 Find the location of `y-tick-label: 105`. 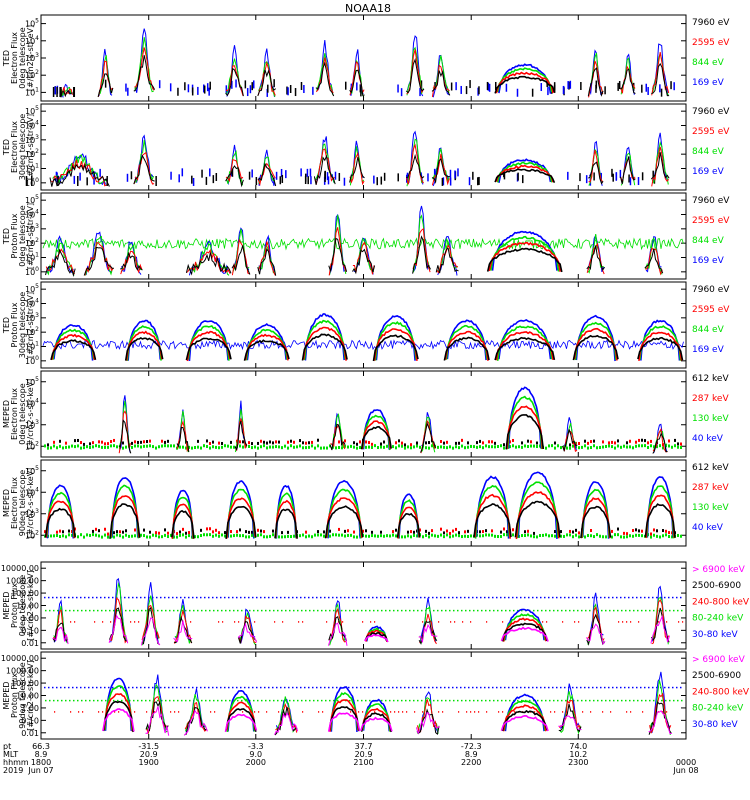

y-tick-label: 105 is located at coordinates (32, 470).